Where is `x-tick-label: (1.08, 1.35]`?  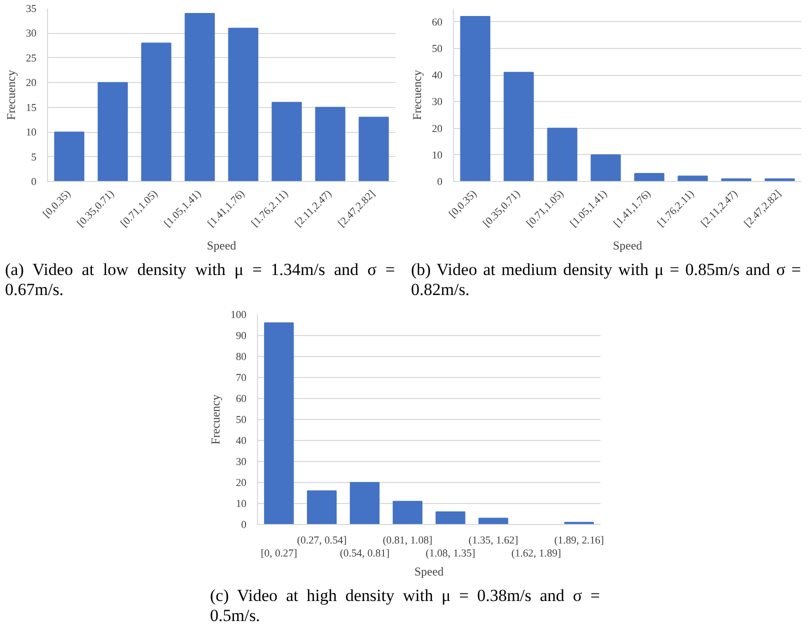 x-tick-label: (1.08, 1.35] is located at coordinates (451, 554).